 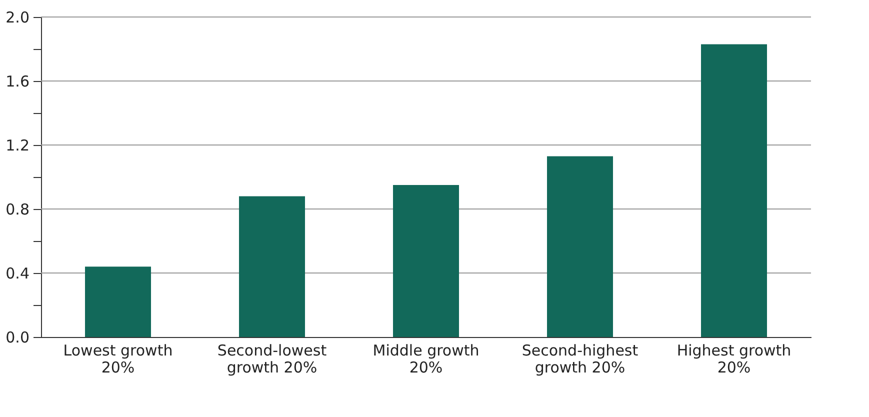 What do you see at coordinates (18, 209) in the screenshot?
I see `y-tick-label: 0.8` at bounding box center [18, 209].